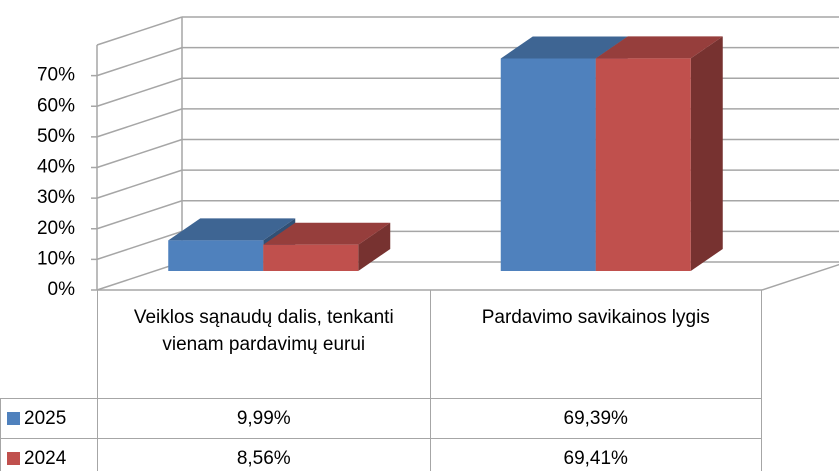 This screenshot has width=839, height=471. Describe the element at coordinates (263, 454) in the screenshot. I see `value-cell: 8,56%` at that location.